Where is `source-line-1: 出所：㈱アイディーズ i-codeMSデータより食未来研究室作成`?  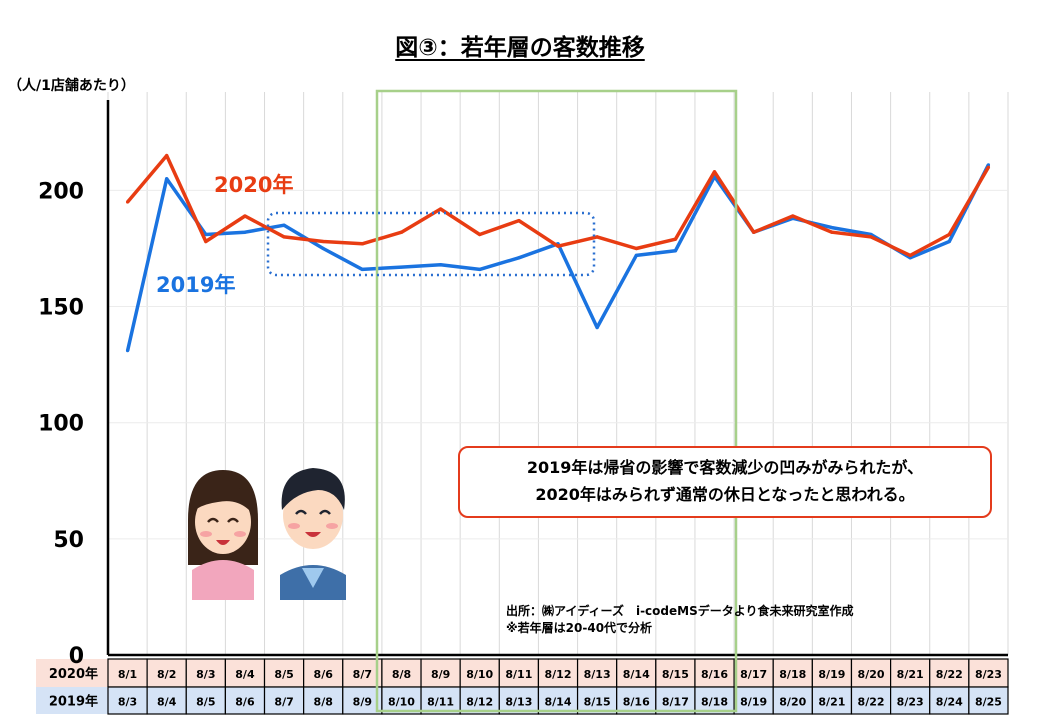 source-line-1: 出所：㈱アイディーズ i-codeMSデータより食未来研究室作成 is located at coordinates (680, 611).